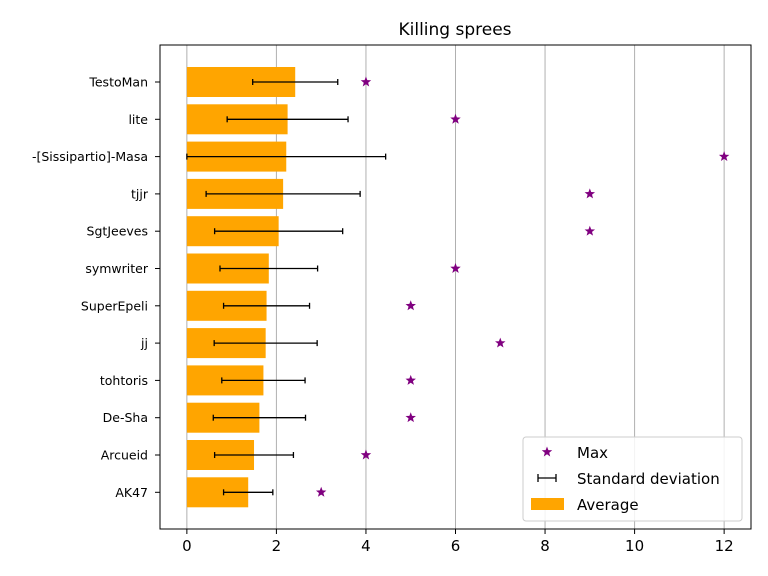  Describe the element at coordinates (648, 479) in the screenshot. I see `legend-std-label: Standard deviation` at that location.